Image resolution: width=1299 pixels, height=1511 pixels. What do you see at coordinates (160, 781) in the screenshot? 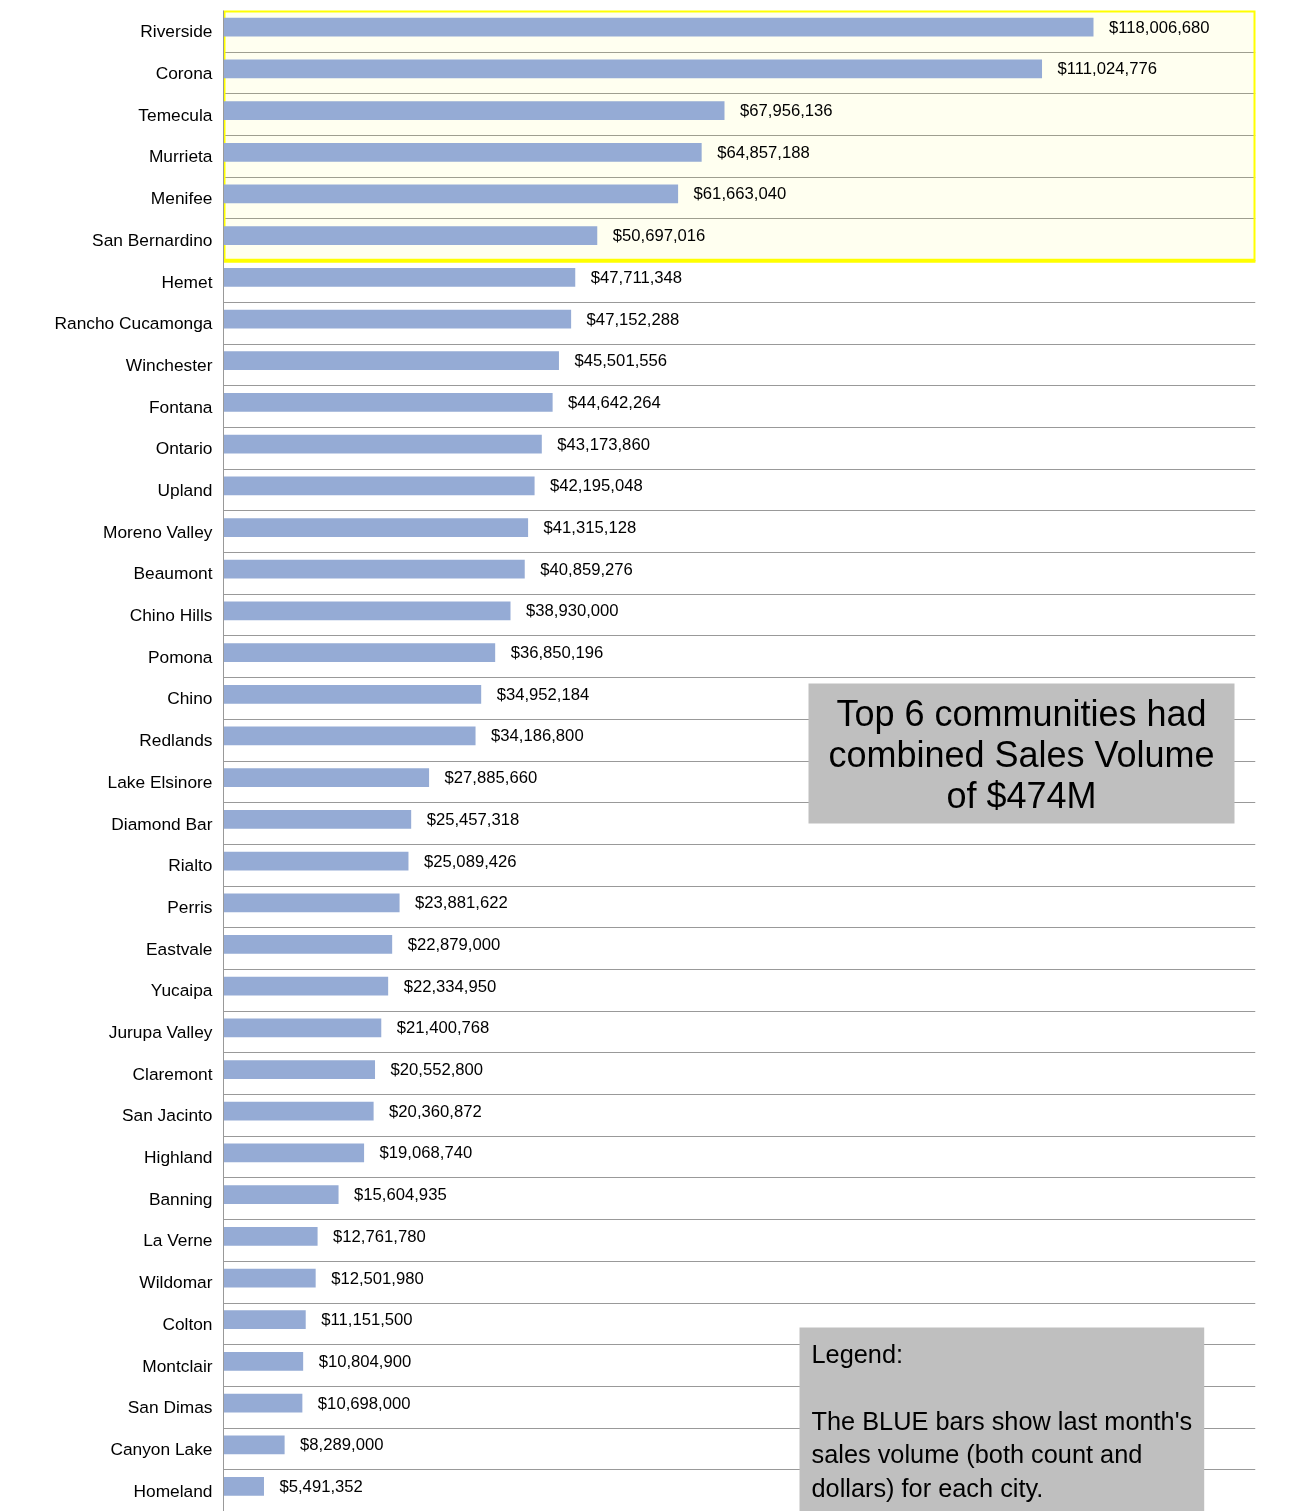
I see `y-tick-label: Lake Elsinore` at bounding box center [160, 781].